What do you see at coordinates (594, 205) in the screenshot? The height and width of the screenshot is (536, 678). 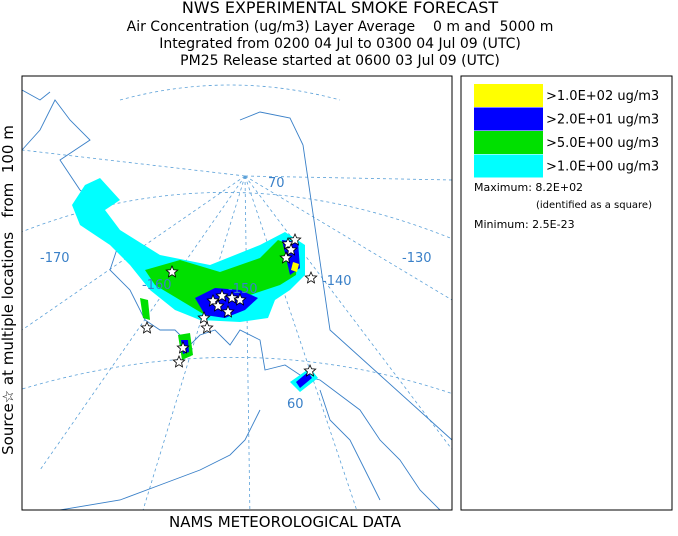 I see `max-note: (identified as a square)` at bounding box center [594, 205].